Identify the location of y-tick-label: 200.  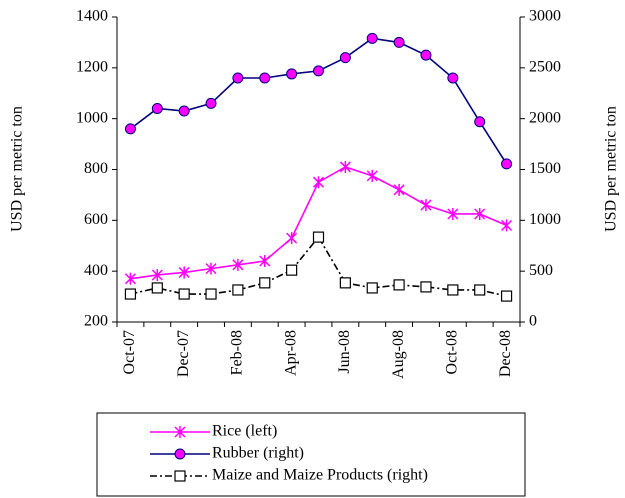
(96, 321).